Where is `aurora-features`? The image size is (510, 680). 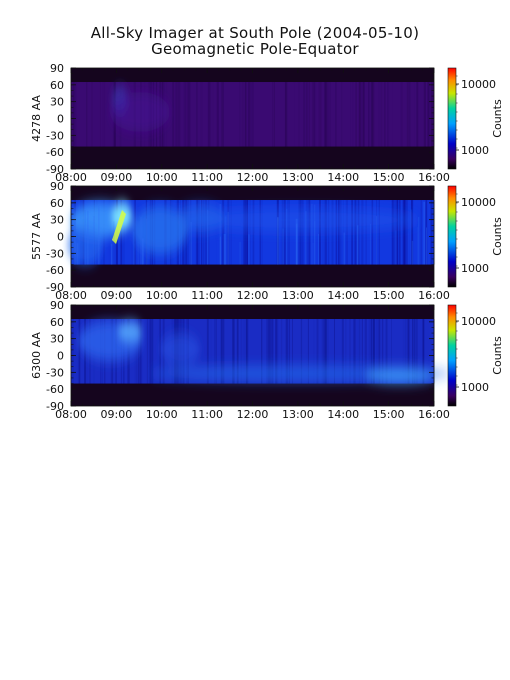
aurora-features is located at coordinates (264, 352).